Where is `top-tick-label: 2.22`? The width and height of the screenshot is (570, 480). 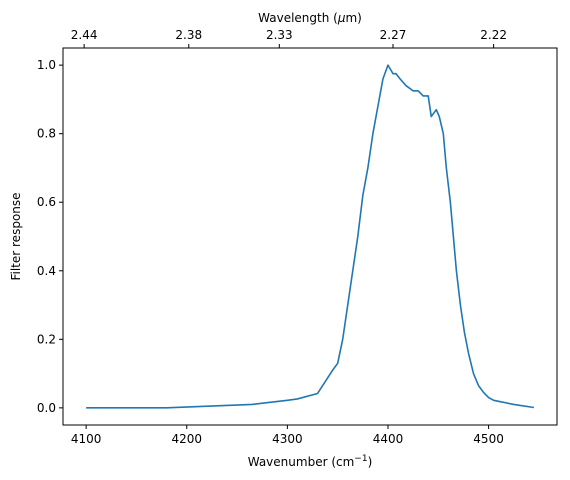 top-tick-label: 2.22 is located at coordinates (493, 35).